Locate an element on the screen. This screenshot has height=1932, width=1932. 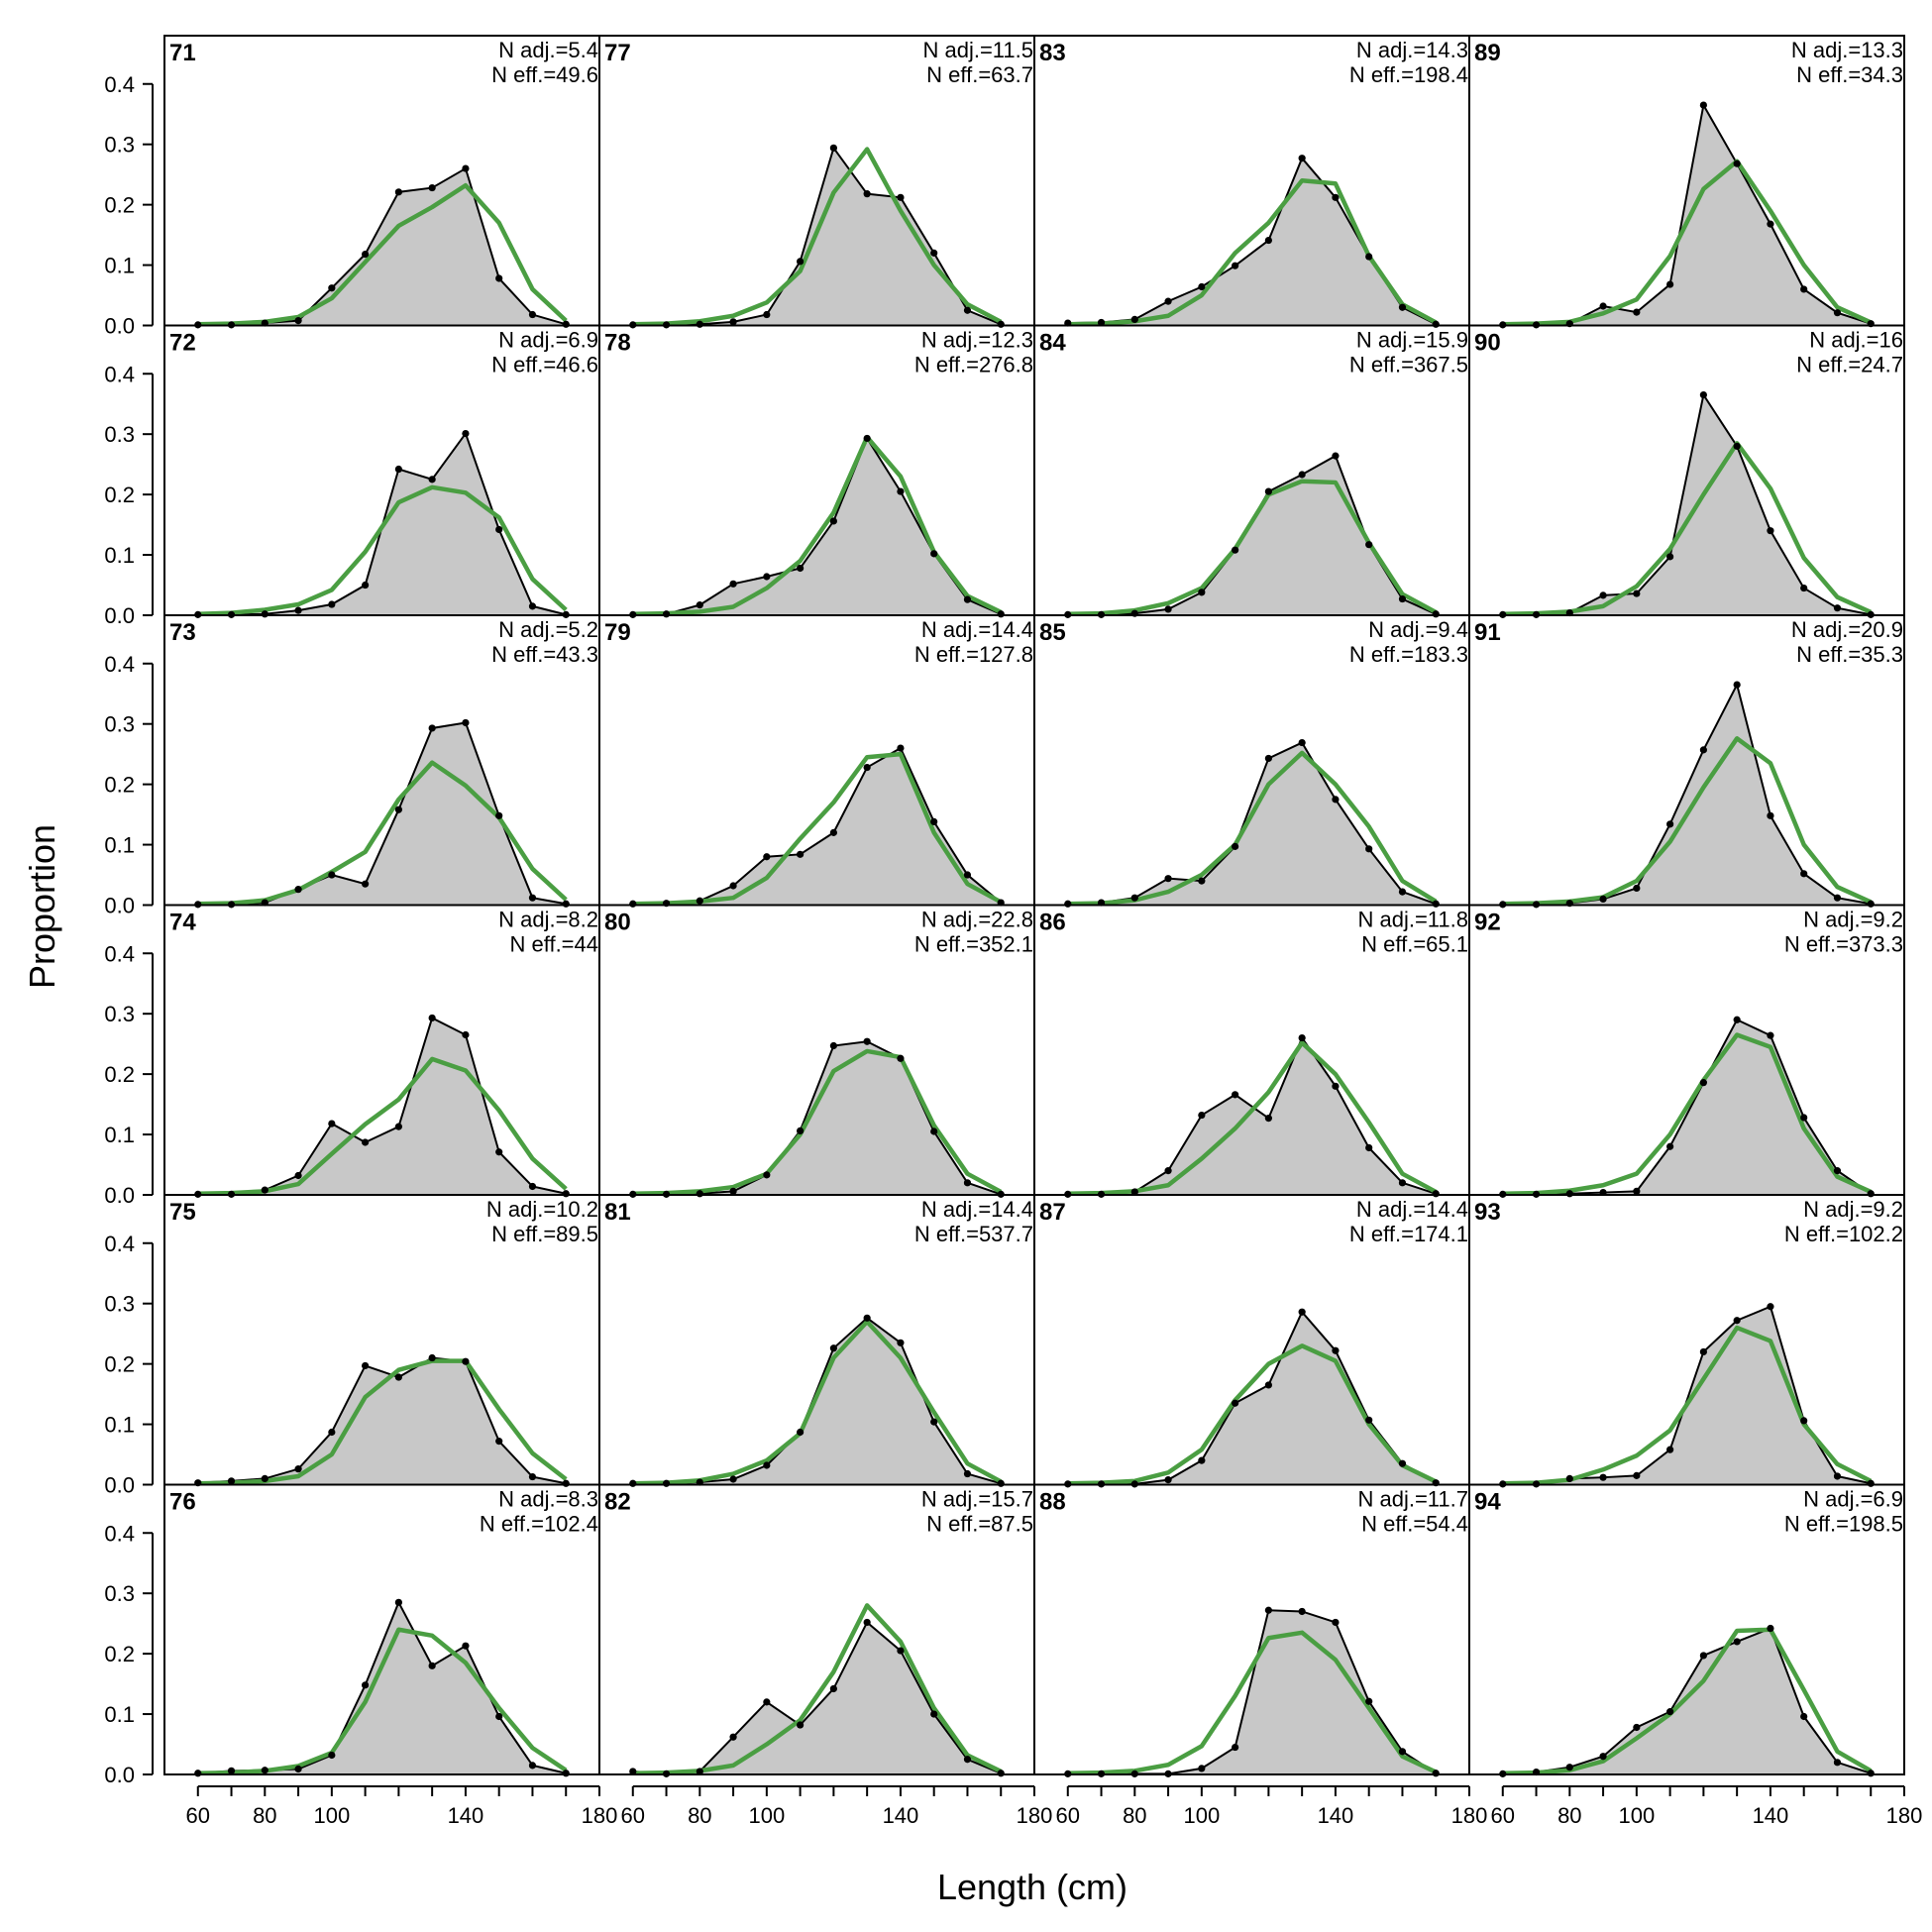
panel-n-eff: N eff.=24.7 is located at coordinates (1849, 365).